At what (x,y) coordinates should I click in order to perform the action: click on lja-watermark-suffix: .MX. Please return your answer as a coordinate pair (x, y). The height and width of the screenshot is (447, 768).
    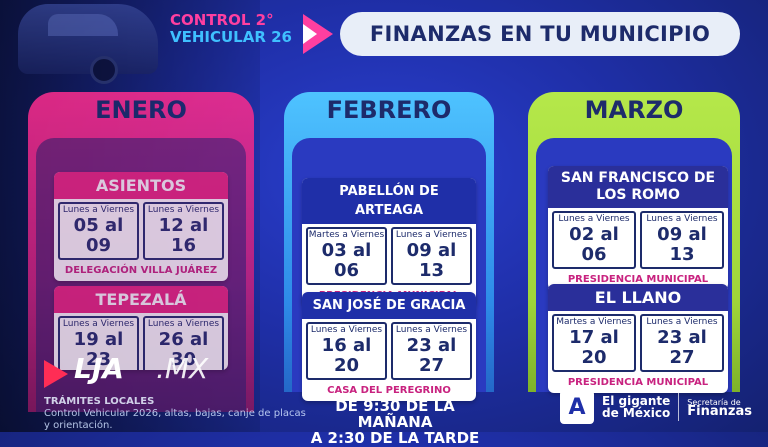
    Looking at the image, I should click on (182, 368).